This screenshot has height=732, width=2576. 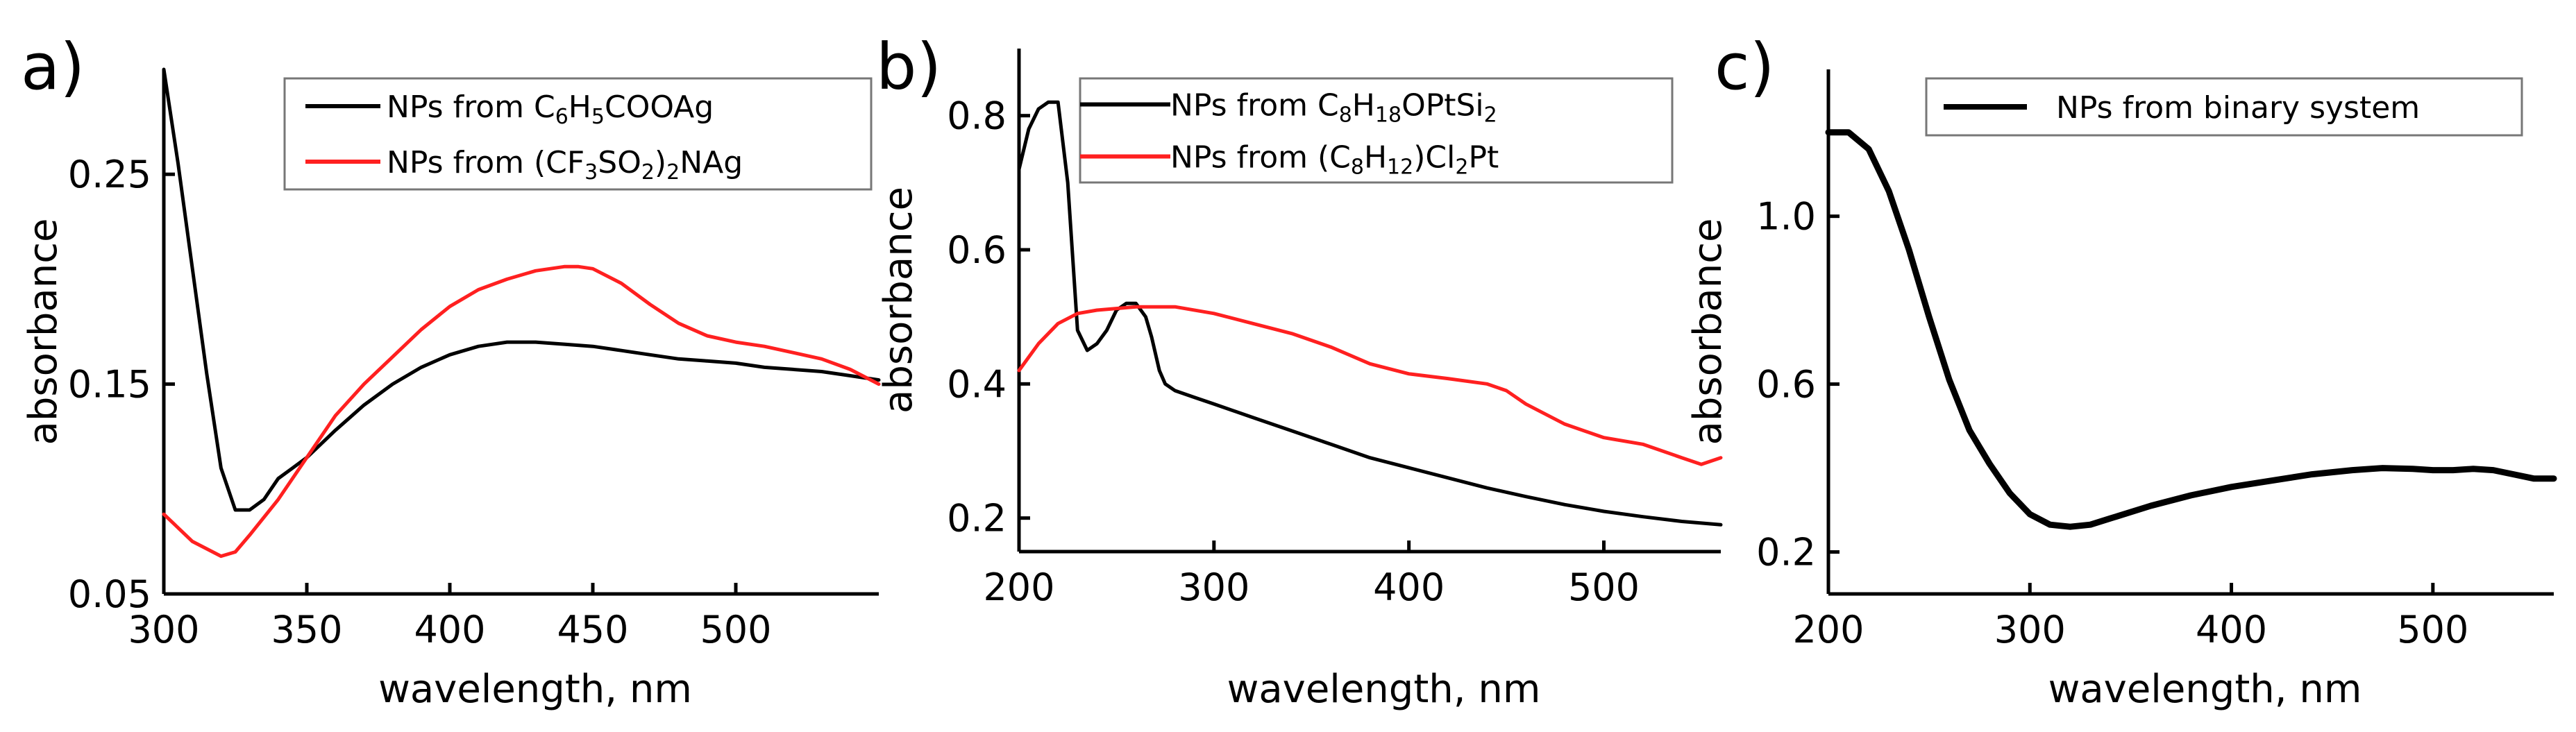 I want to click on legend-entry-label: NPs from C6H5COOAg, so click(x=550, y=109).